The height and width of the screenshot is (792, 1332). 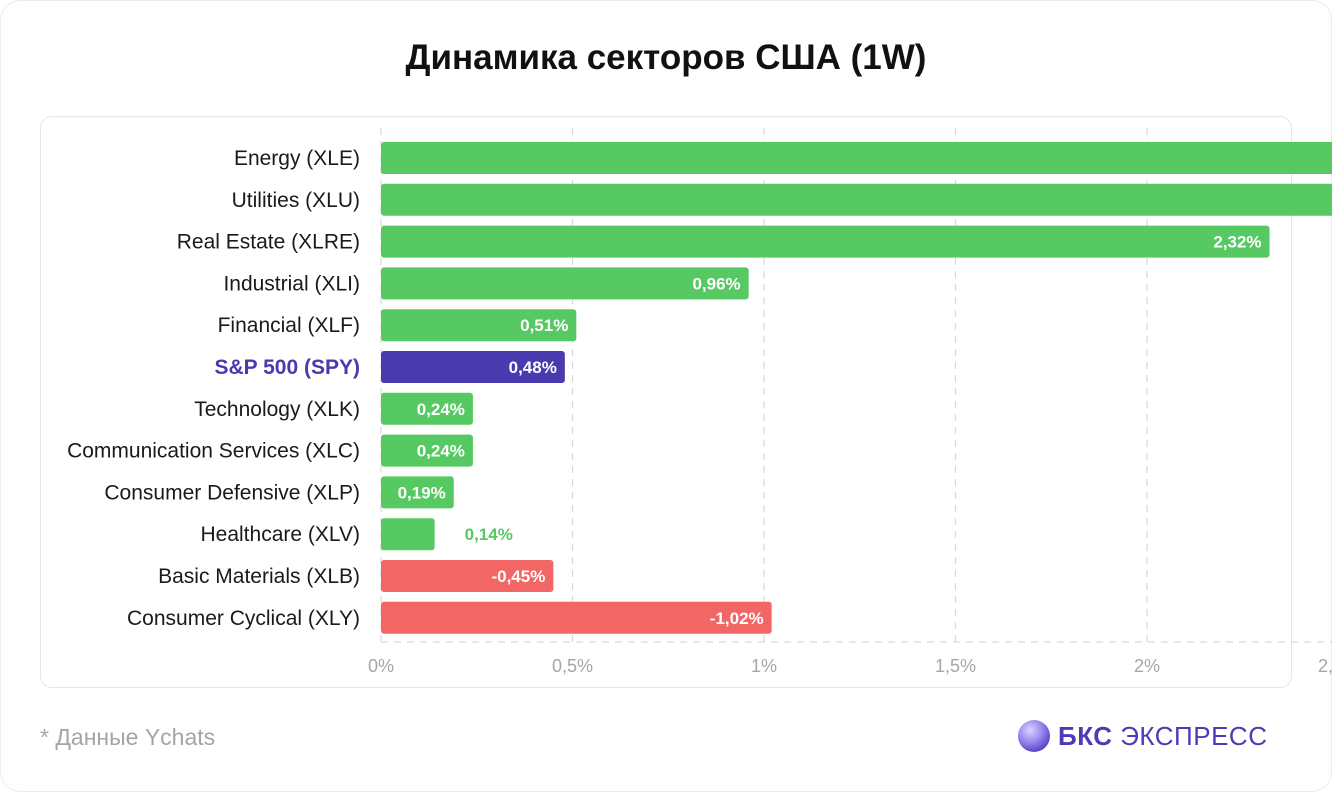 I want to click on category-label: Energy (XLE), so click(x=297, y=158).